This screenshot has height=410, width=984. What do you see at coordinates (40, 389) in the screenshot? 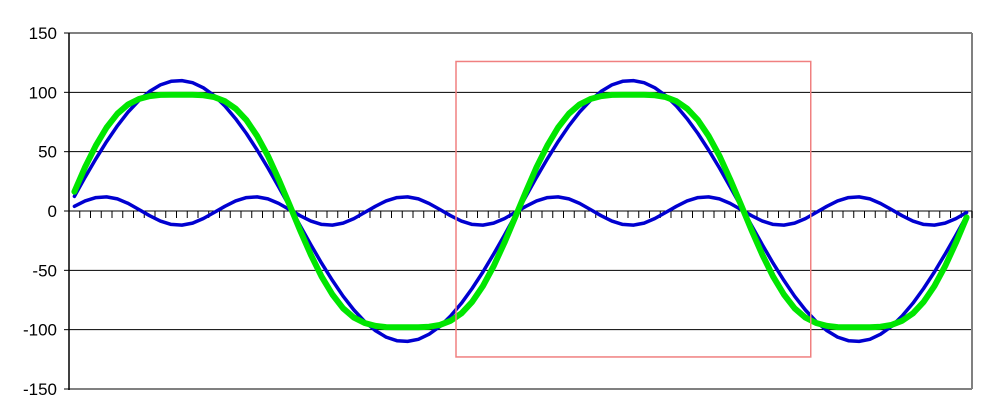
I see `y-tick-label: -150` at bounding box center [40, 389].